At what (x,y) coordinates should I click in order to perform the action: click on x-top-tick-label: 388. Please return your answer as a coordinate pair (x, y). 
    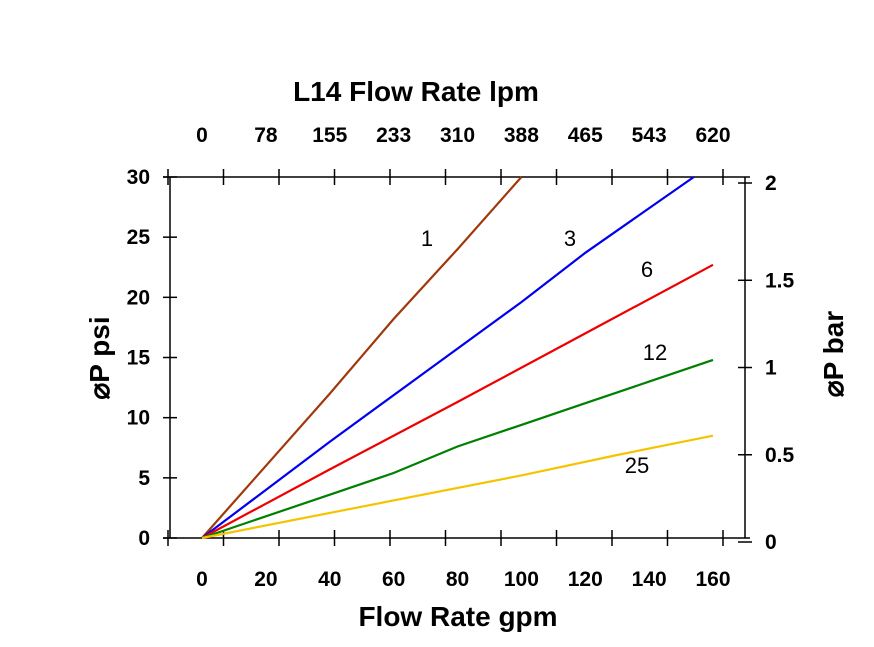
    Looking at the image, I should click on (521, 135).